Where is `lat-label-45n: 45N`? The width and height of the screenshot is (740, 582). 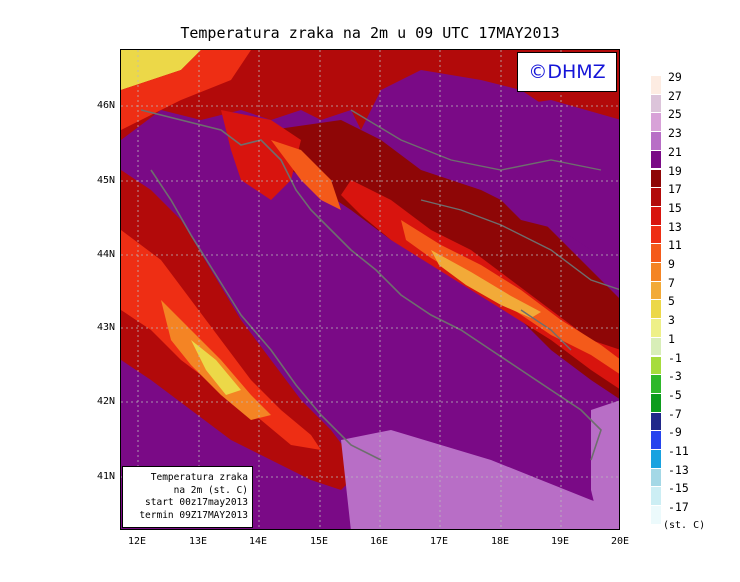 lat-label-45n: 45N is located at coordinates (105, 180).